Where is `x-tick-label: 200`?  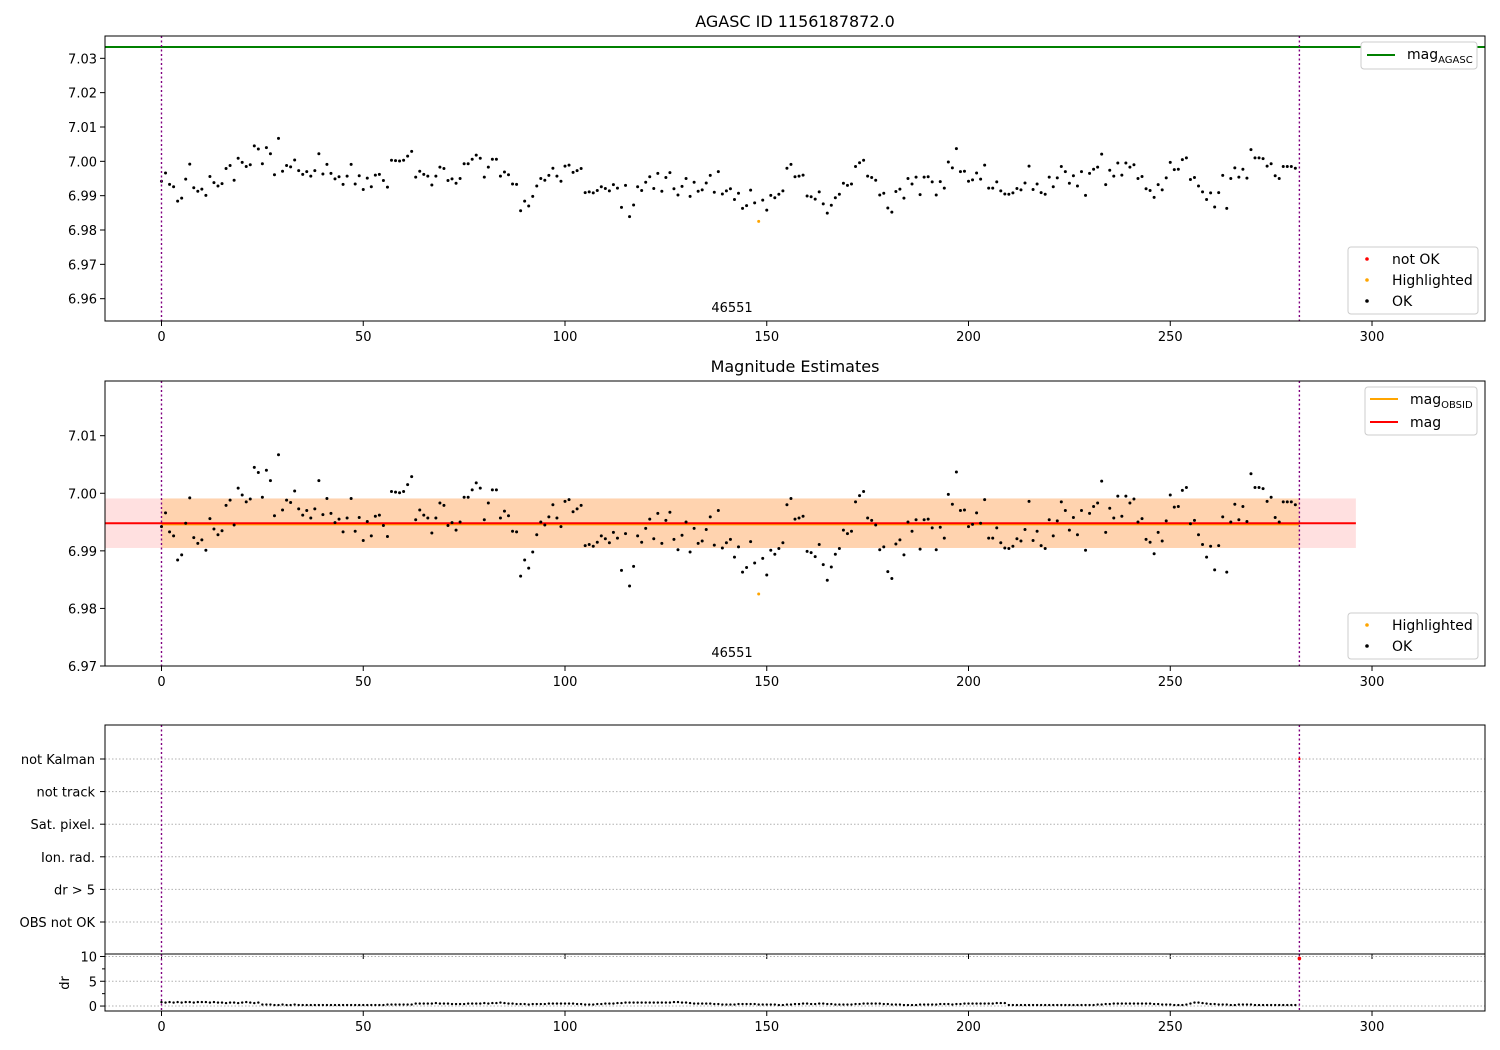 x-tick-label: 200 is located at coordinates (968, 1027).